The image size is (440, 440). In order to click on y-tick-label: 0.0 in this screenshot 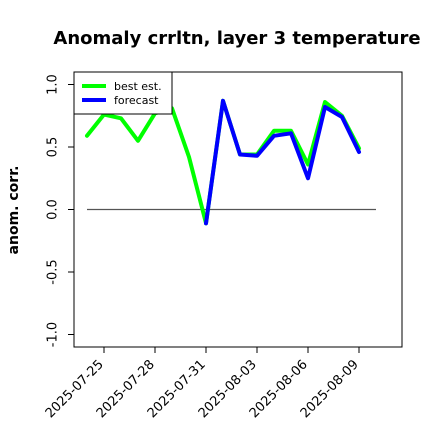, I will do `click(53, 209)`.